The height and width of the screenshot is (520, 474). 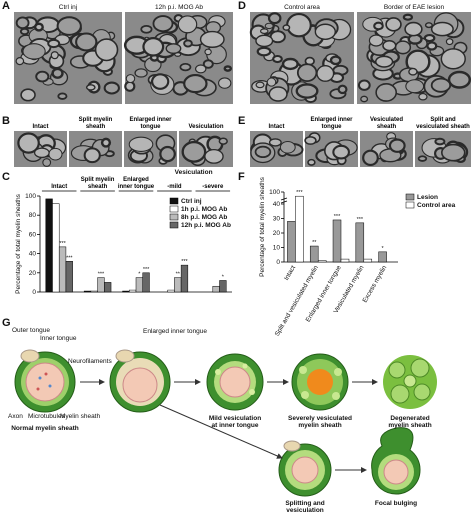 What do you see at coordinates (33, 273) in the screenshot?
I see `y-tick-label: 20` at bounding box center [33, 273].